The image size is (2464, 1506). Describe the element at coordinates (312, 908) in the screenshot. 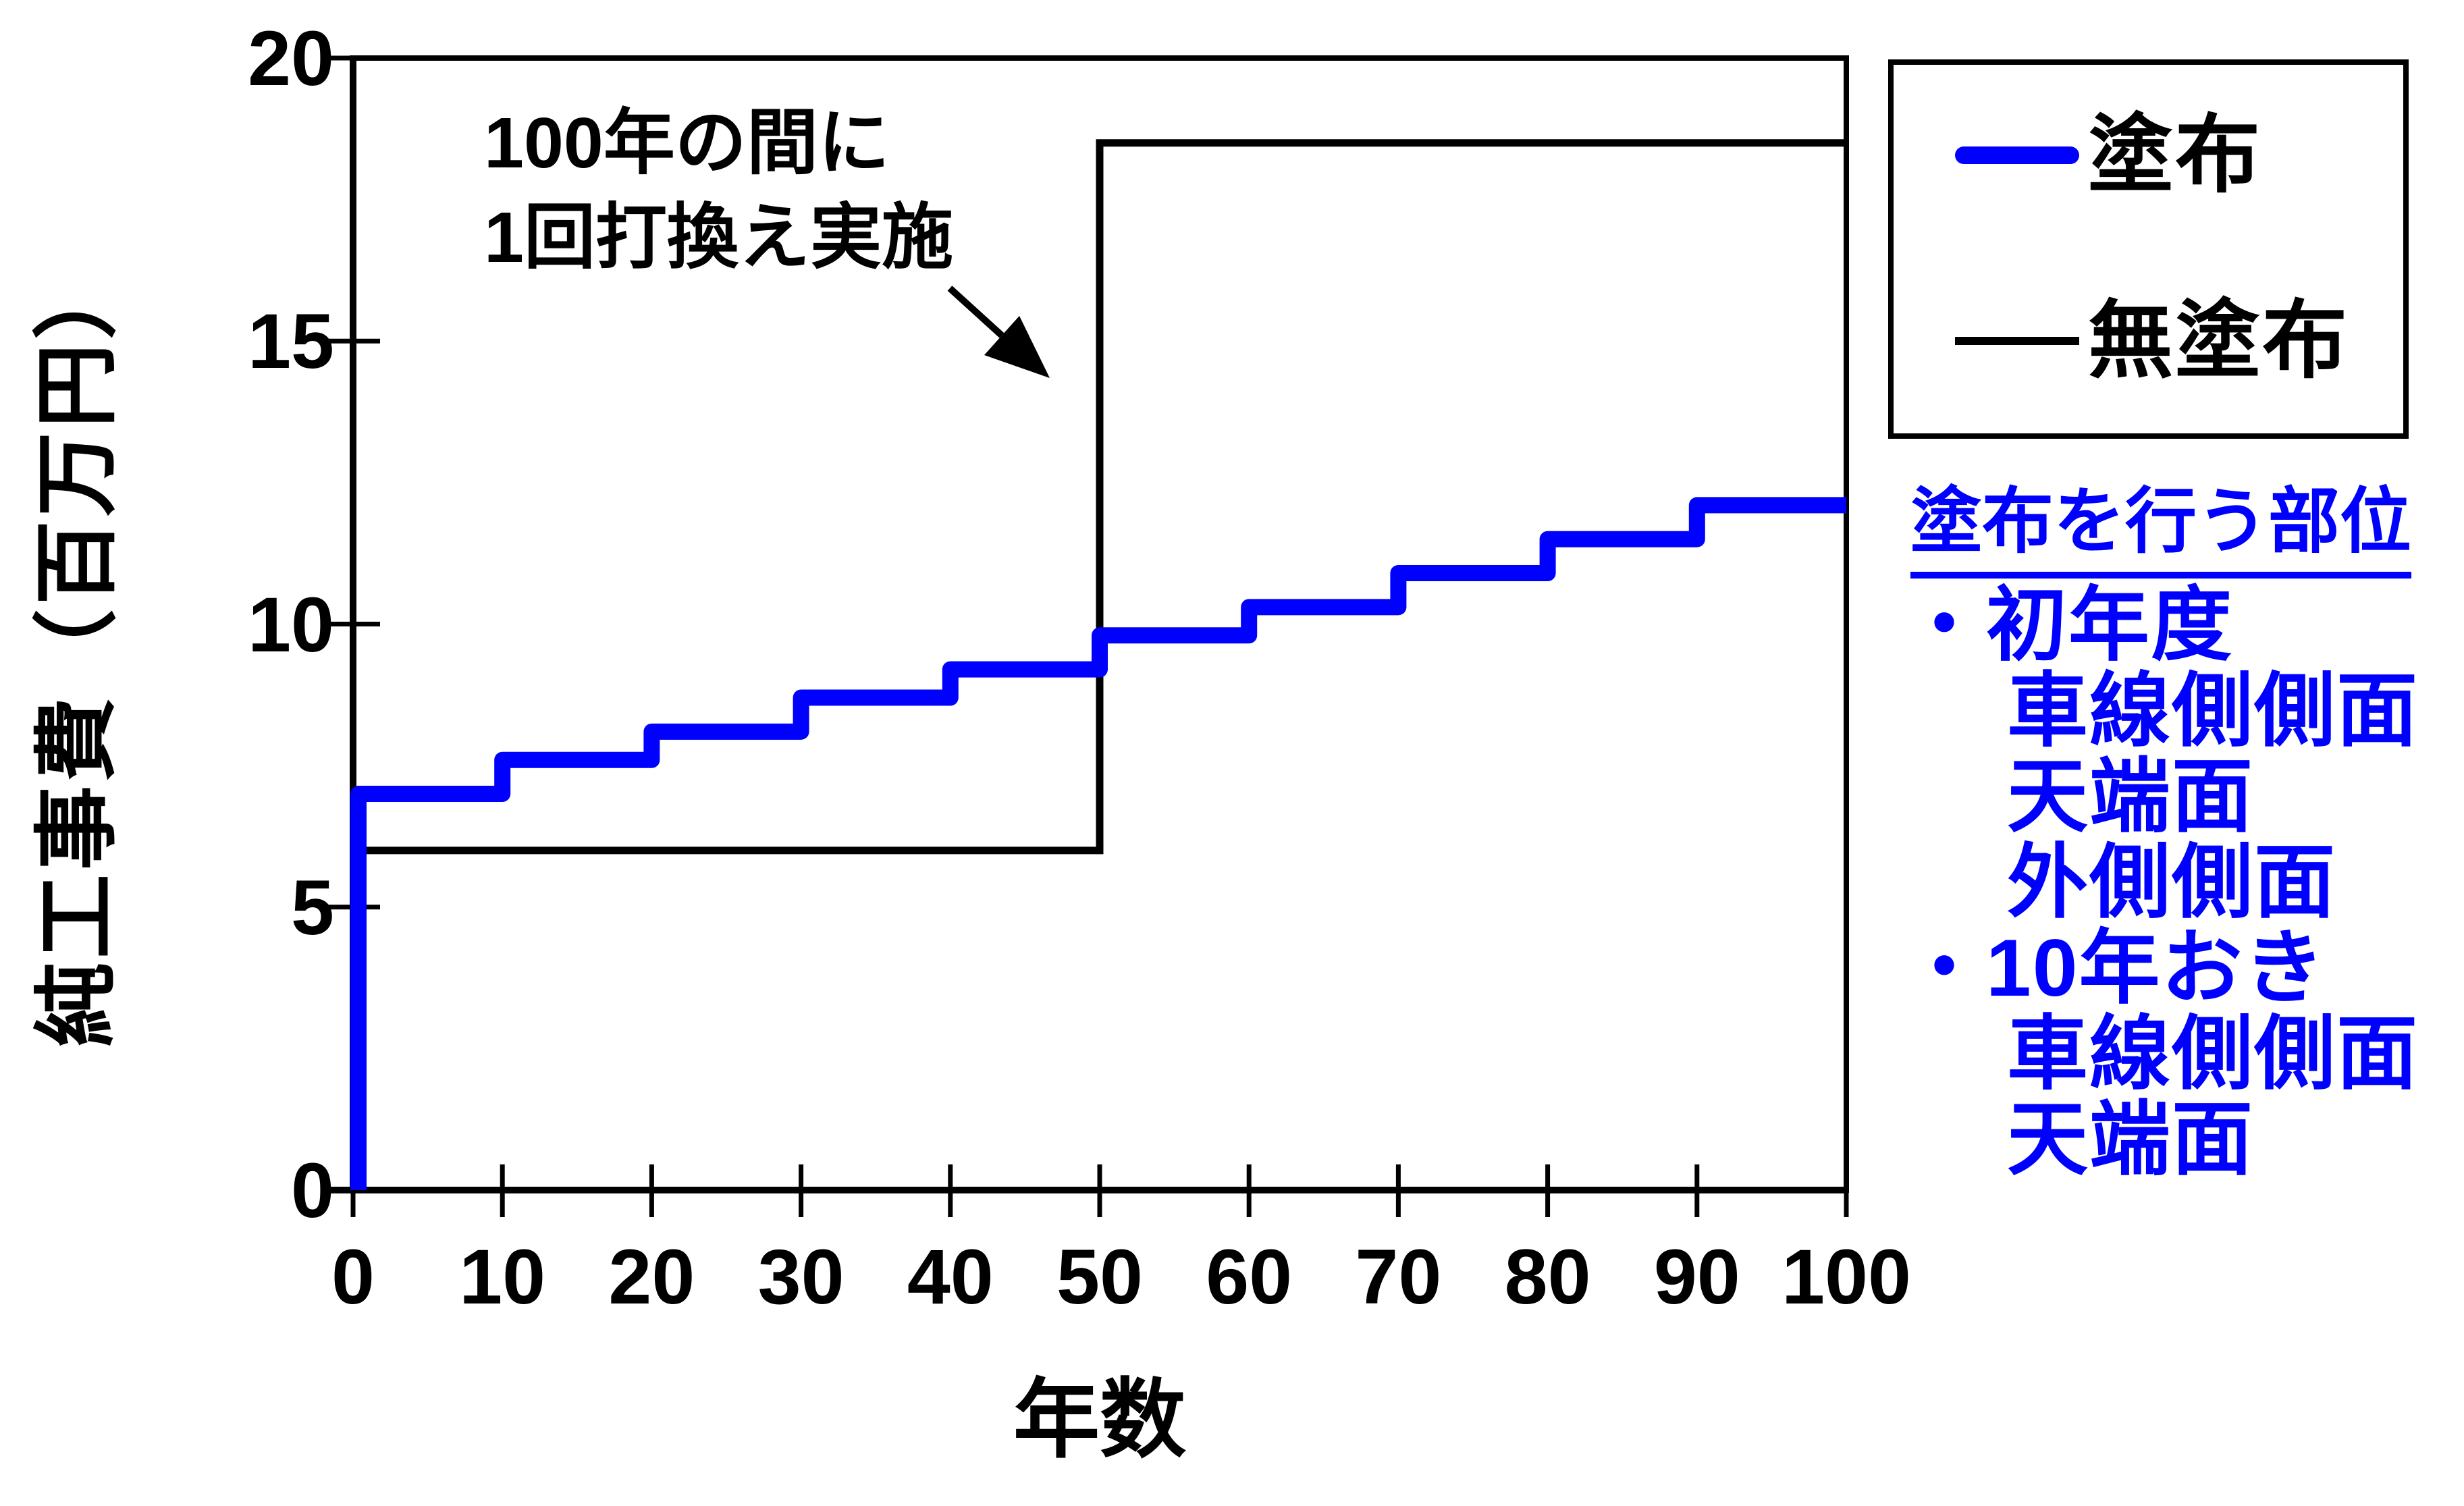

I see `y-tick-label: 5` at that location.